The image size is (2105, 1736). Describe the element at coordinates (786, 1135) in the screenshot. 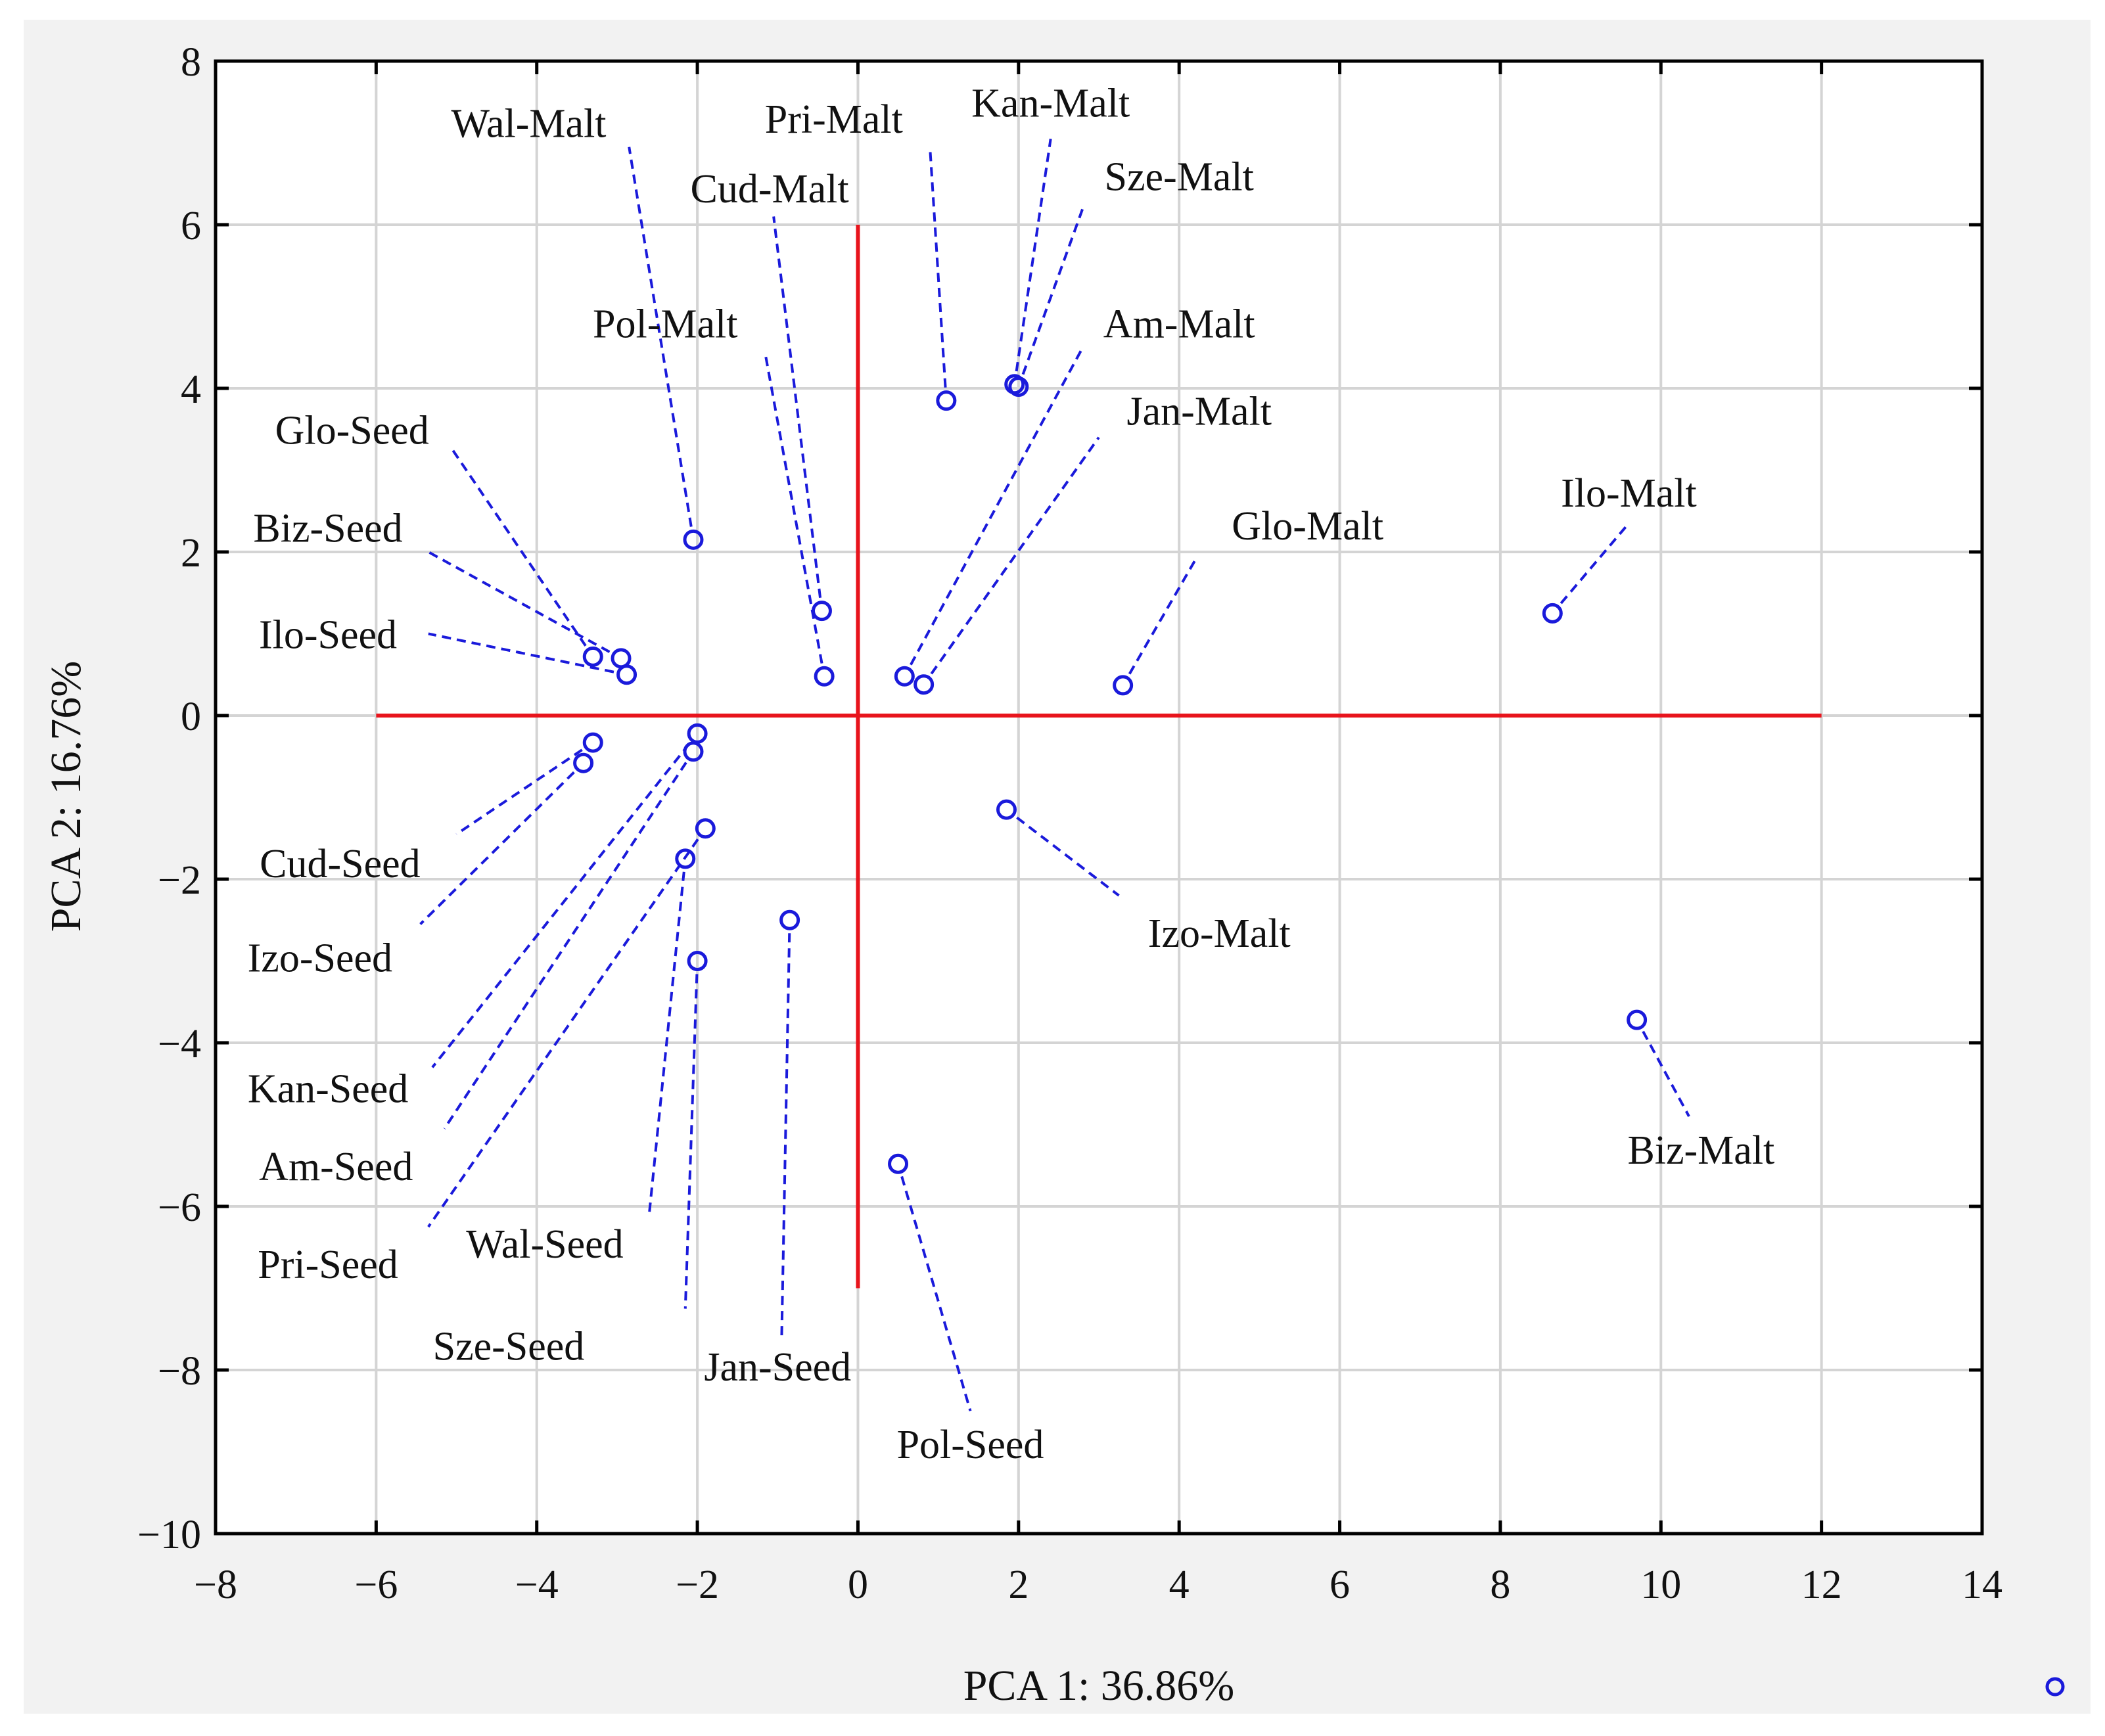

I see `leader-jan-seed` at that location.